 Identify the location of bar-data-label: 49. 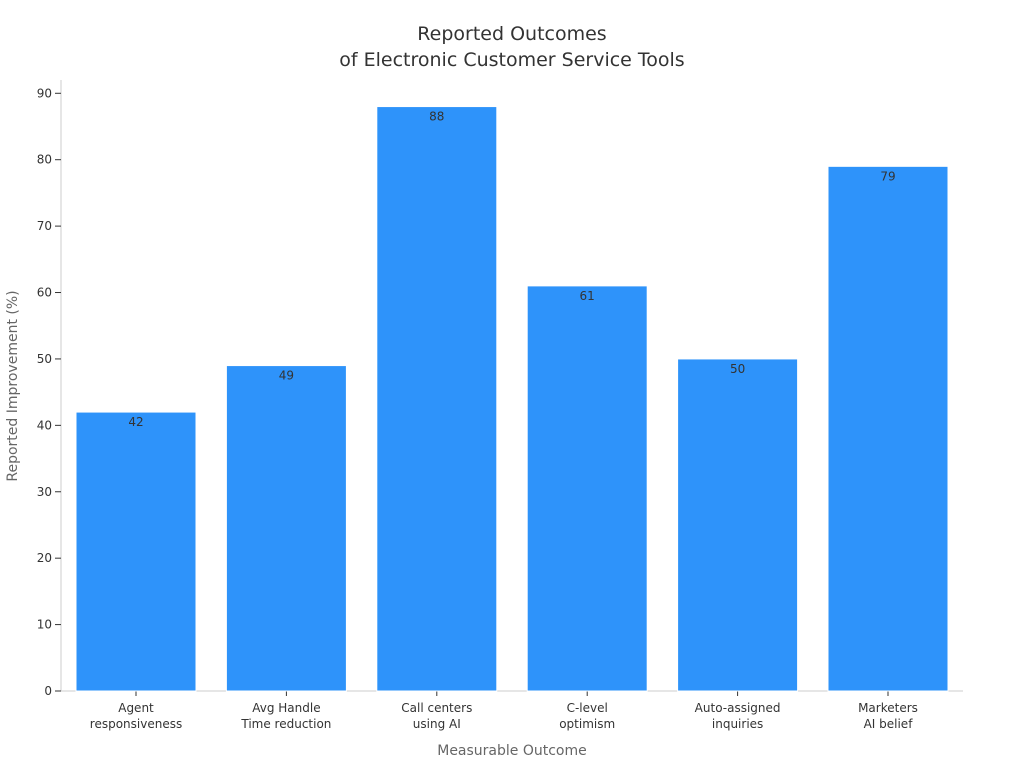
(286, 376).